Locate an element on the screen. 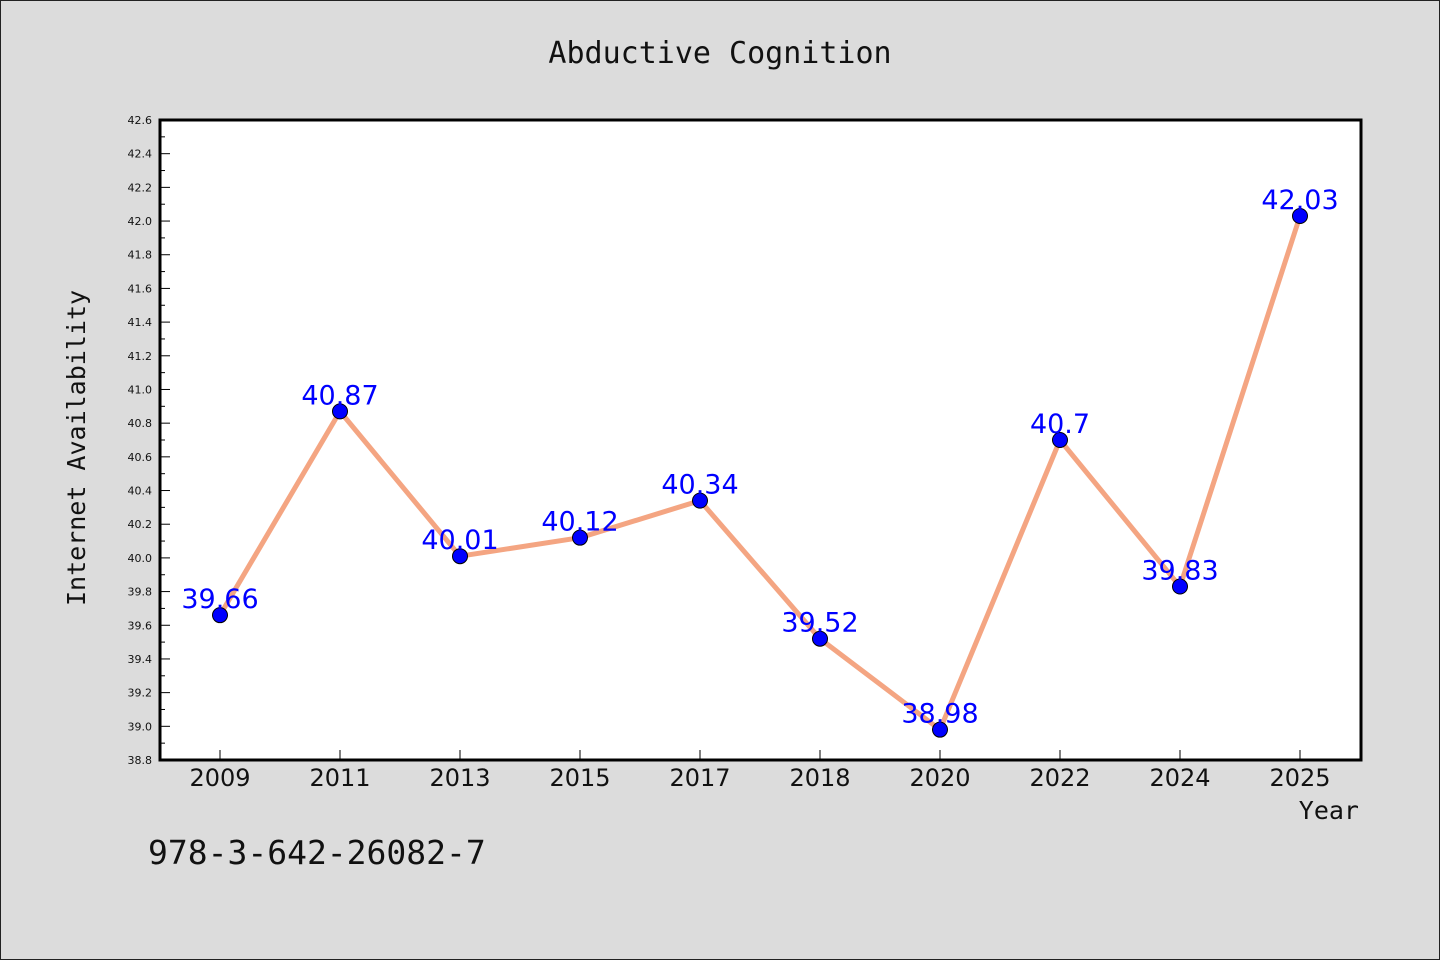  data-label: 40.01 is located at coordinates (459, 540).